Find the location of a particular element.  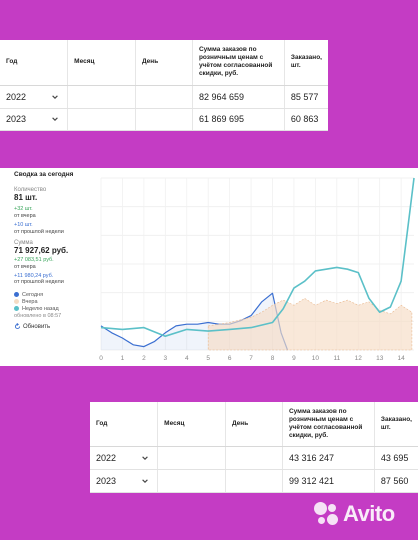

qty-value: 81 шт. is located at coordinates (26, 197).